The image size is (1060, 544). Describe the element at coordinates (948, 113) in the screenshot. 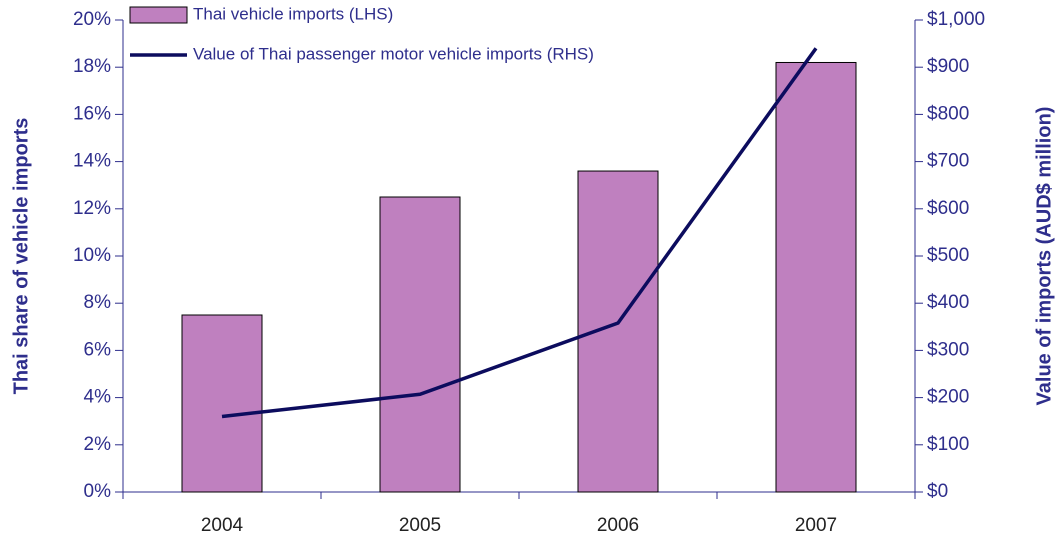

I see `y2-tick-label: $800` at that location.